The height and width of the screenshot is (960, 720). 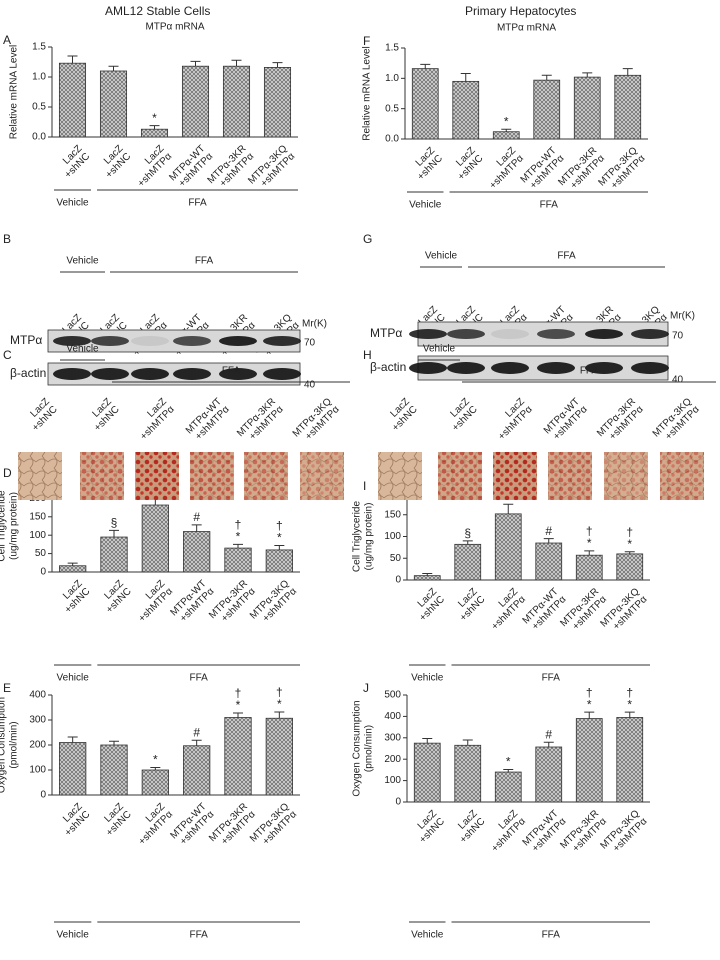 What do you see at coordinates (366, 688) in the screenshot?
I see `panel-letter: J` at bounding box center [366, 688].